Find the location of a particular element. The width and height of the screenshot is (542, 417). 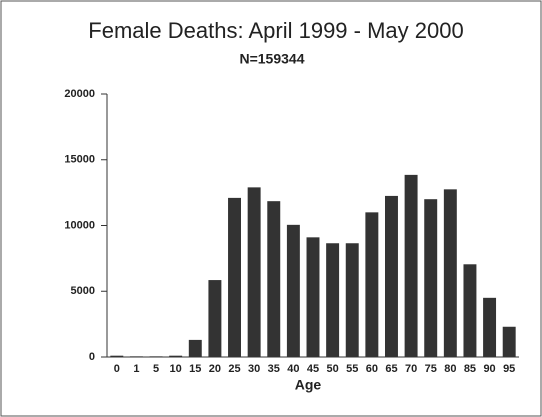

x-tick-label: 15 is located at coordinates (195, 369).